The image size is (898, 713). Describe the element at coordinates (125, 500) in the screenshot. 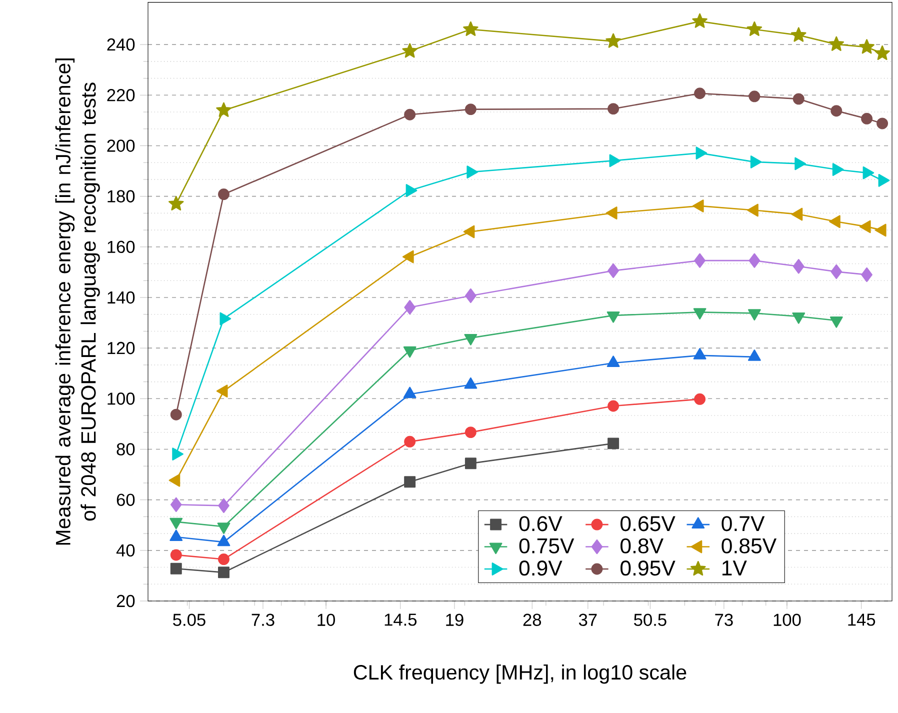

I see `y-tick-label: 60` at that location.